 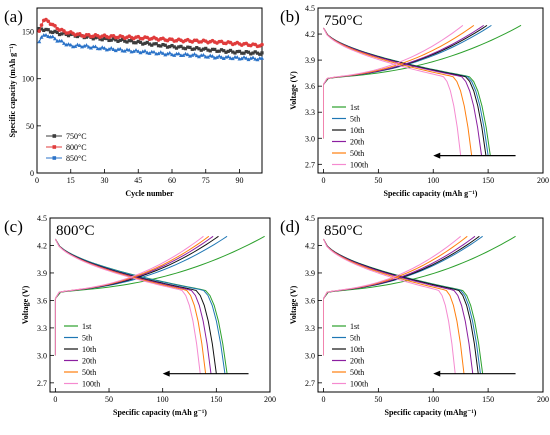 What do you see at coordinates (172, 180) in the screenshot?
I see `x-tick-label: 60` at bounding box center [172, 180].